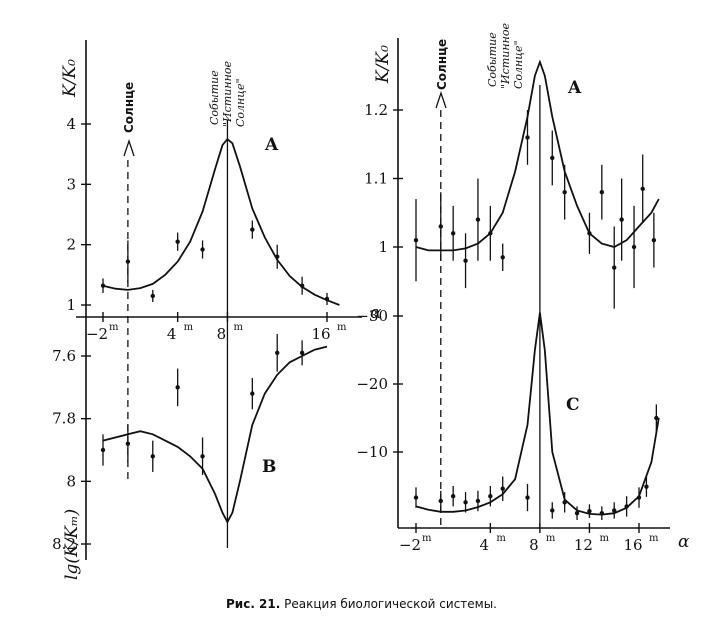 The width and height of the screenshot is (723, 630). I want to click on sun-arrow-left, so click(129, 147).